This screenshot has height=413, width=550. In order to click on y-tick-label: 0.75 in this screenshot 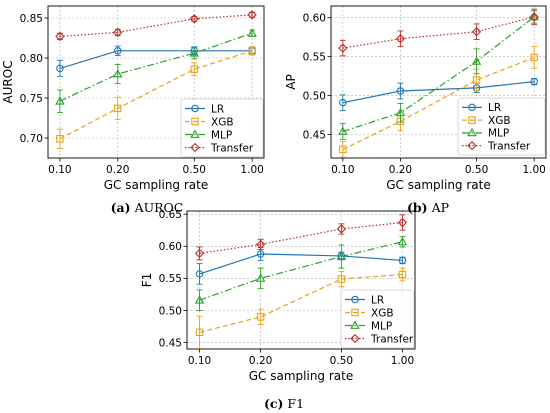, I will do `click(31, 99)`.